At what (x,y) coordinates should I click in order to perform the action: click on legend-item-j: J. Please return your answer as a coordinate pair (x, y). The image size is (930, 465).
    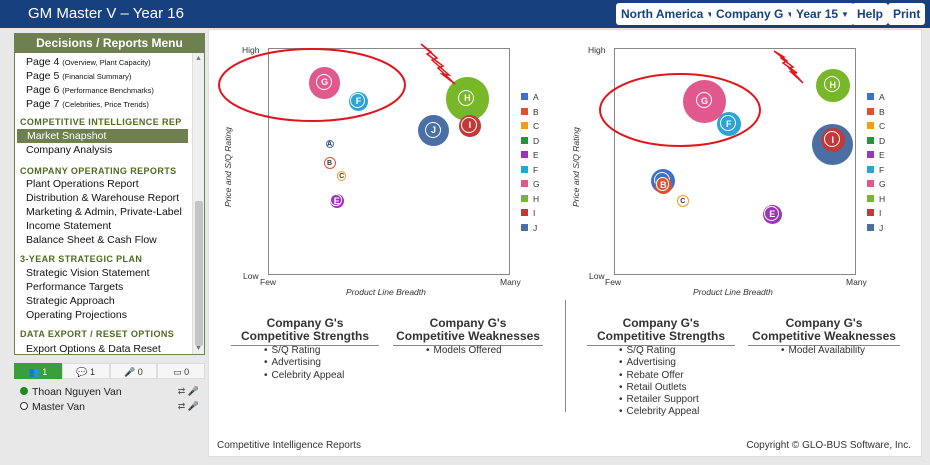
    Looking at the image, I should click on (529, 228).